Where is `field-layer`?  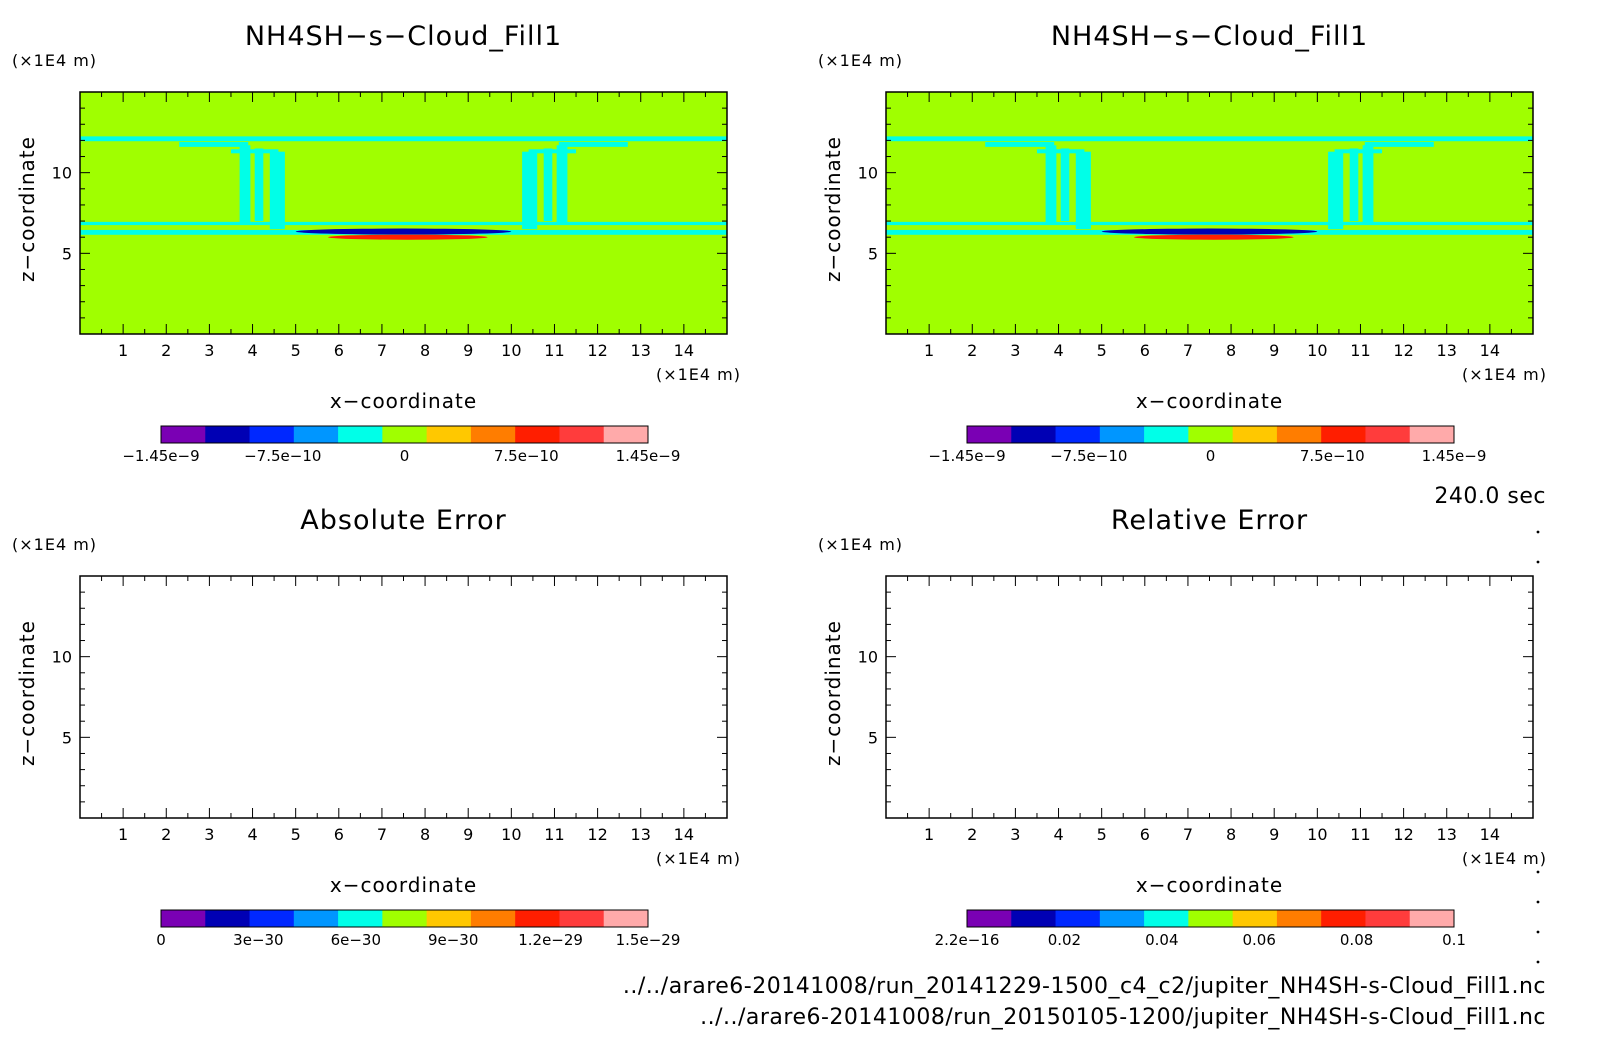
field-layer is located at coordinates (403, 213).